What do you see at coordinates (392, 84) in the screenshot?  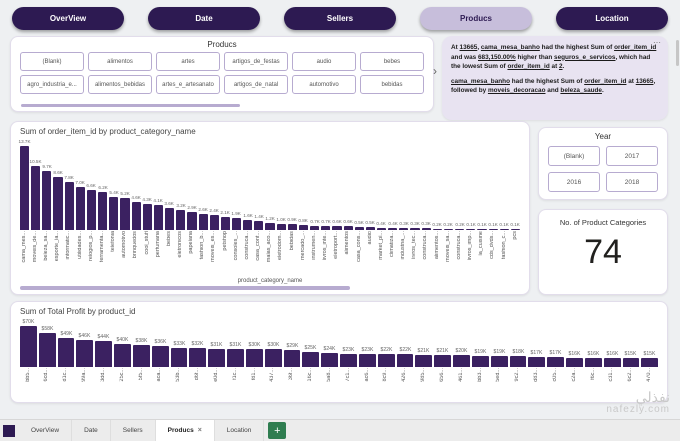 I see `slicer-item: bebidas` at bounding box center [392, 84].